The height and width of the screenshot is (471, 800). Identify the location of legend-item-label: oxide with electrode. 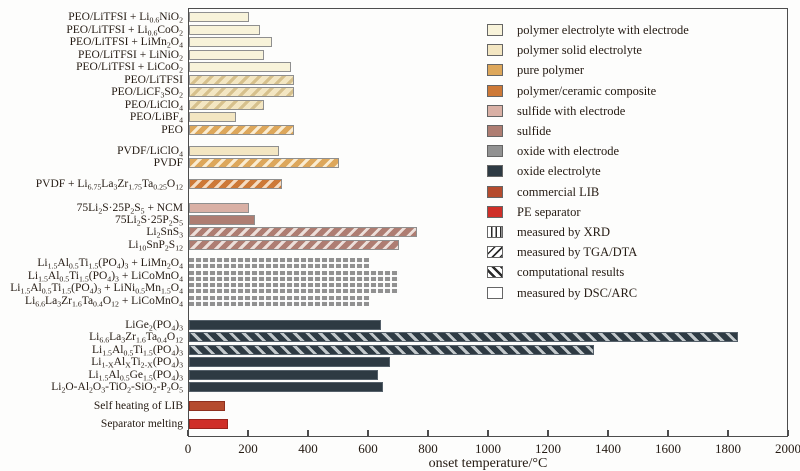
(568, 151).